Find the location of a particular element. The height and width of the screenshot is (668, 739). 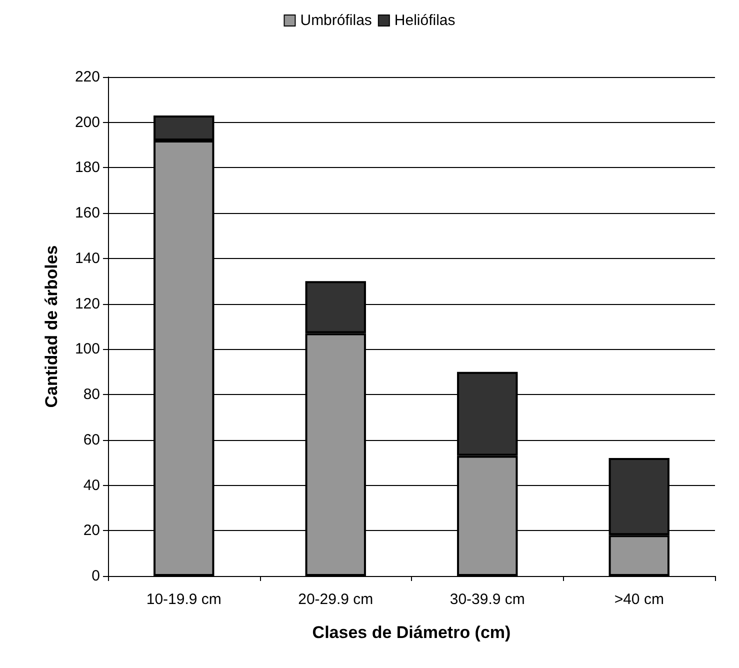

y-tick-label: 140 is located at coordinates (87, 258).